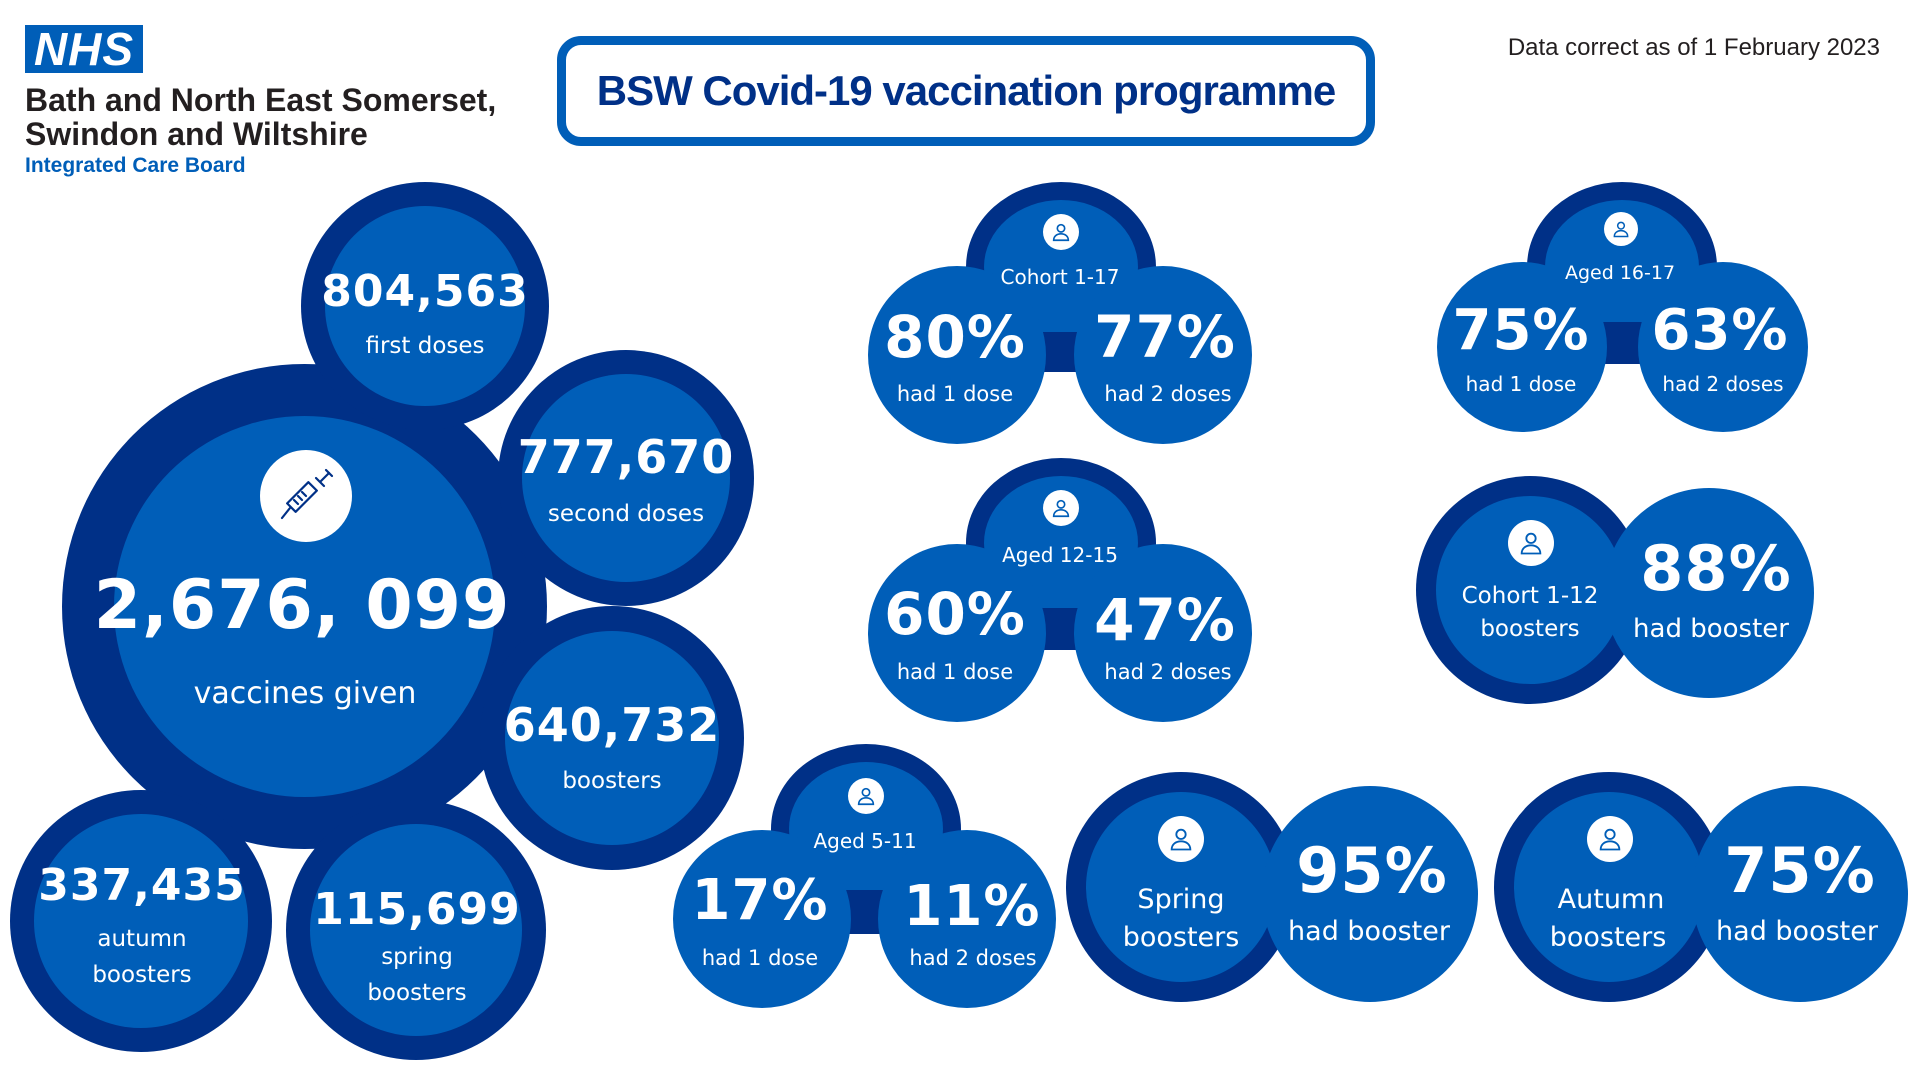  I want to click on aged-5-11-dose1-circle, so click(762, 919).